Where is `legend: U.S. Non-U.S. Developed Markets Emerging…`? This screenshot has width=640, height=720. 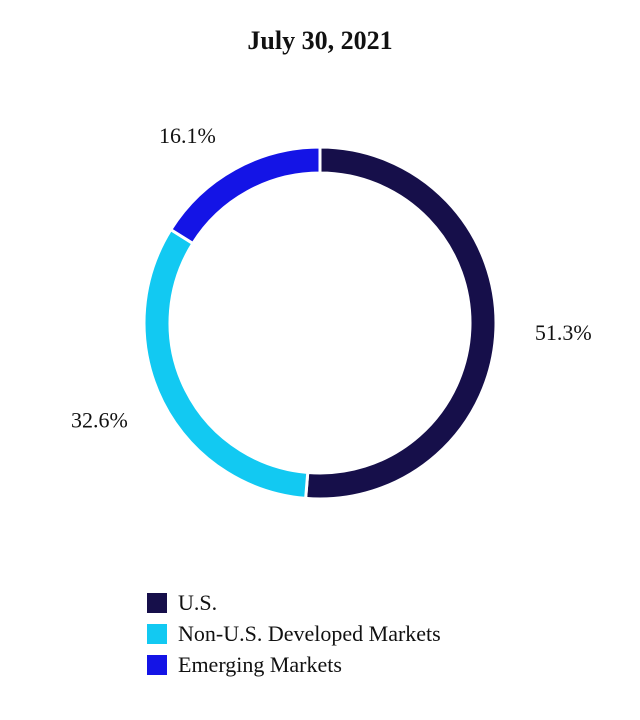 legend: U.S. Non-U.S. Developed Markets Emerging… is located at coordinates (294, 633).